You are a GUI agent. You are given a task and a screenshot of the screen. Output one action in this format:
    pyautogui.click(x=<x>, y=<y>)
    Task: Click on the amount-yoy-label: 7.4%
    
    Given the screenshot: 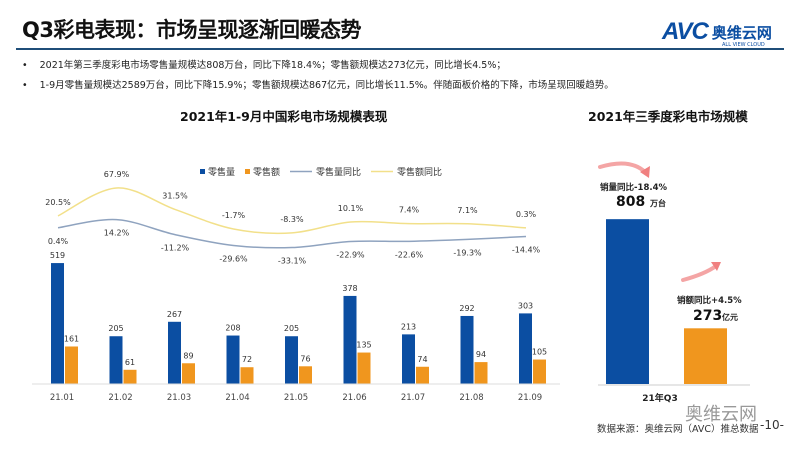 What is the action you would take?
    pyautogui.click(x=409, y=210)
    